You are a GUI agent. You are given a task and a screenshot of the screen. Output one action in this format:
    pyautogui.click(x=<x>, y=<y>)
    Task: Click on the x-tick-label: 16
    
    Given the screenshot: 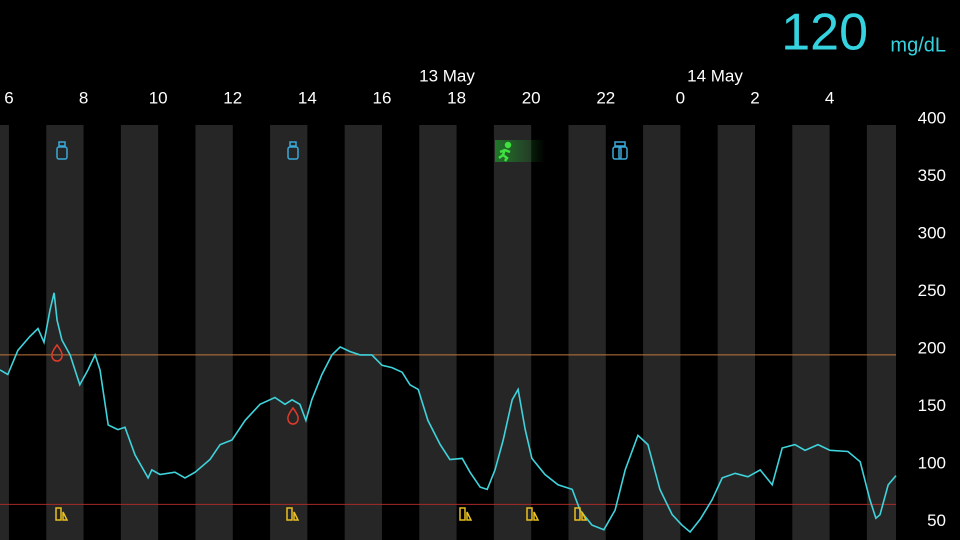 What is the action you would take?
    pyautogui.click(x=382, y=97)
    